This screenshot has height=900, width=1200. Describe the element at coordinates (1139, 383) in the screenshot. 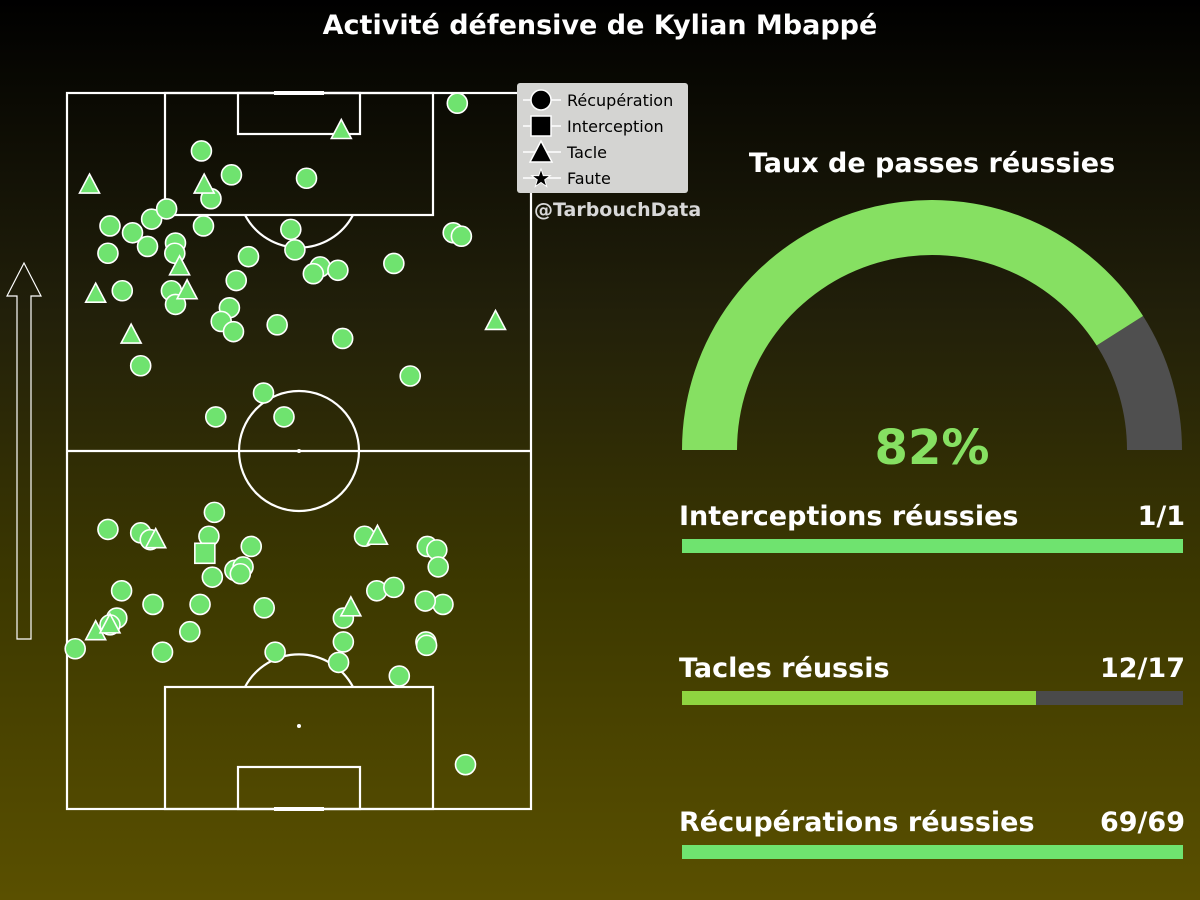

I see `gauge-remainder-arc` at that location.